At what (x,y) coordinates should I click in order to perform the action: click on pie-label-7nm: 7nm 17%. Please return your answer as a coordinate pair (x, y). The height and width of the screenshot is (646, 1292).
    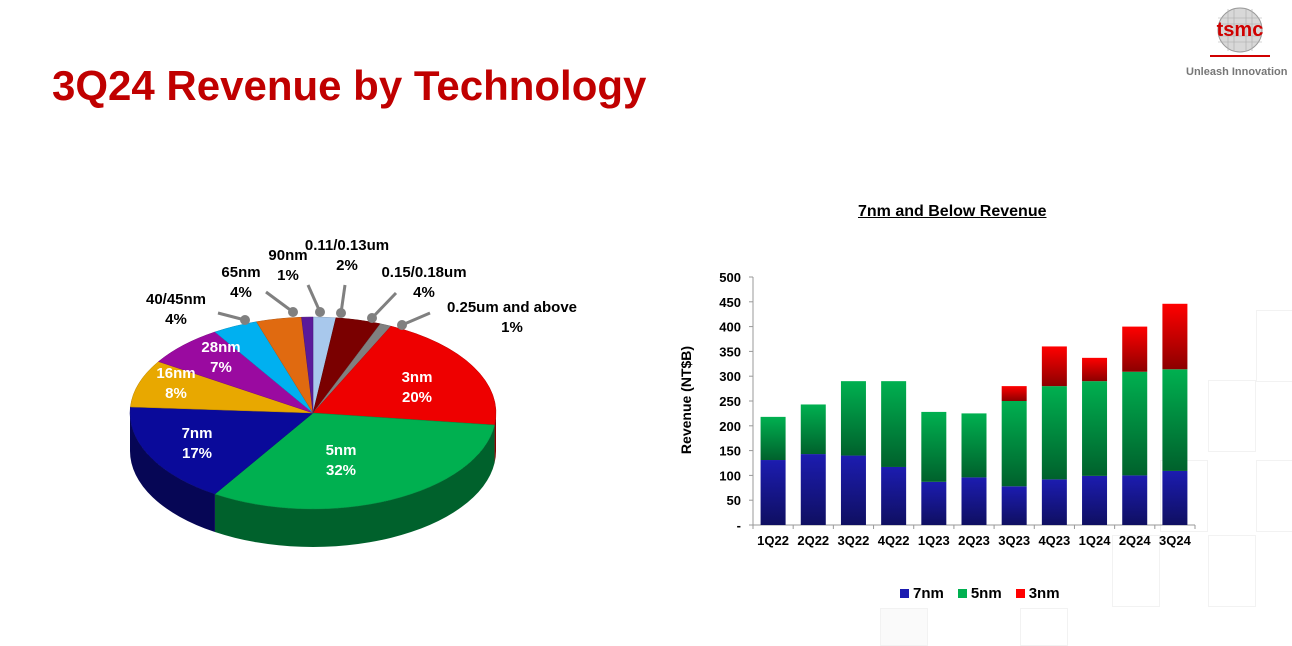
    Looking at the image, I should click on (197, 443).